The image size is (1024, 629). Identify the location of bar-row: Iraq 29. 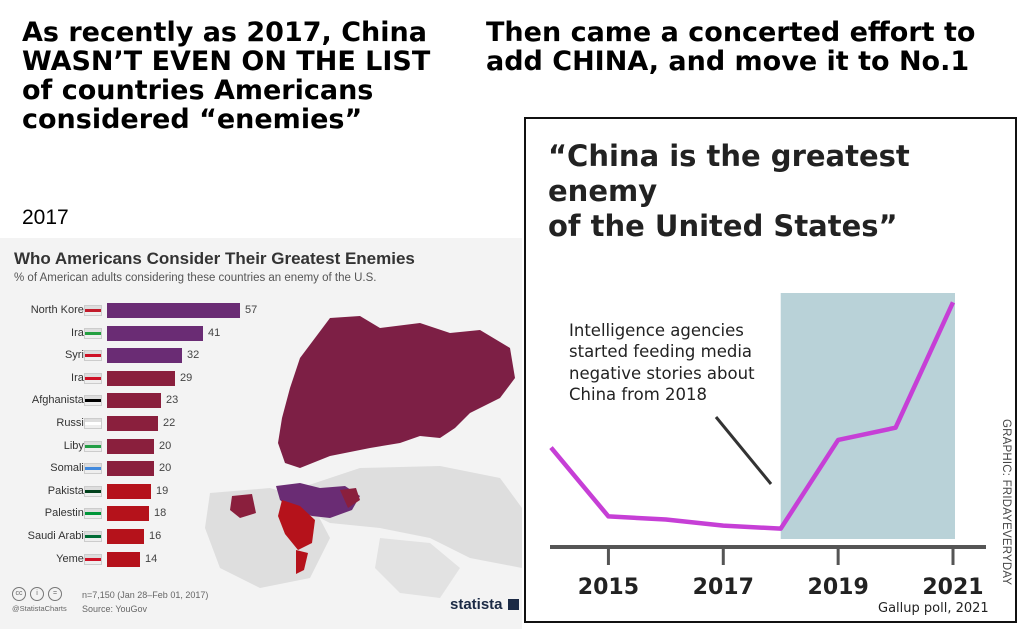
(261, 378).